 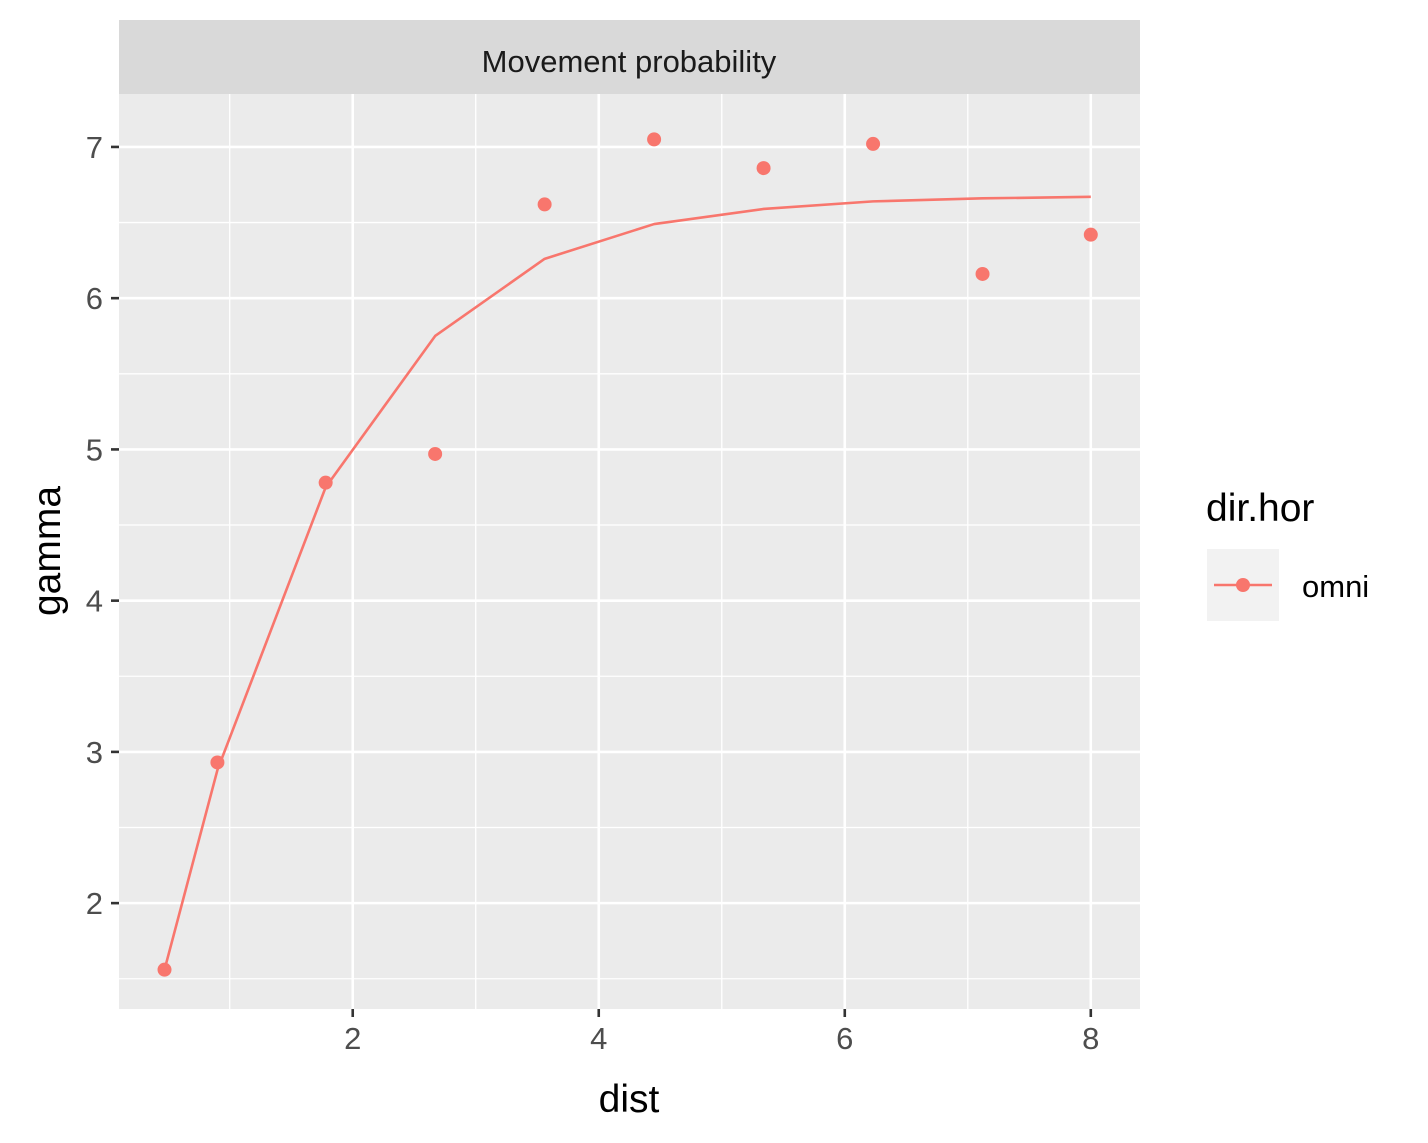 What do you see at coordinates (1243, 585) in the screenshot?
I see `legend-key-point` at bounding box center [1243, 585].